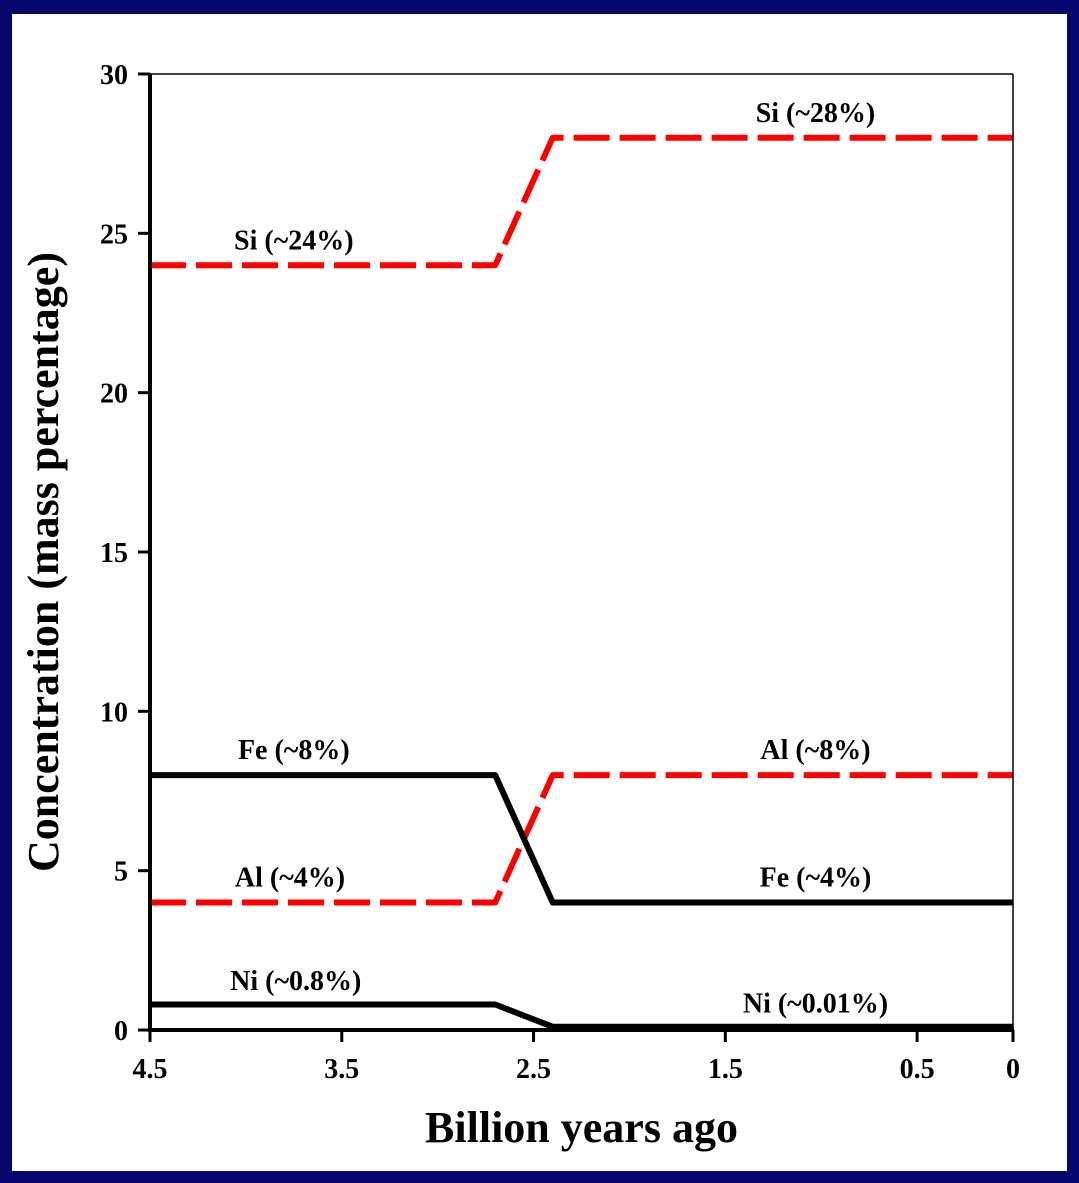  I want to click on y-tick-label: 0, so click(121, 1031).